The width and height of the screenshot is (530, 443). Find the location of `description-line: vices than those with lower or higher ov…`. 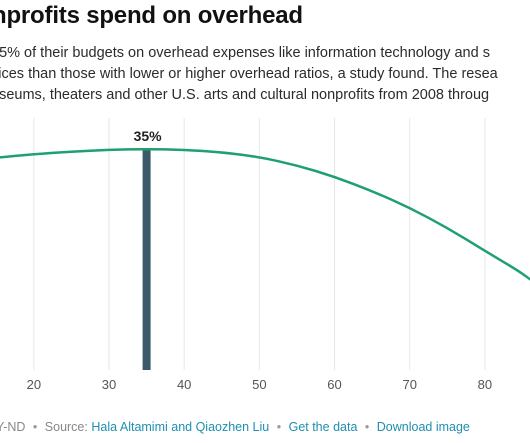

description-line: vices than those with lower or higher ov… is located at coordinates (249, 74).